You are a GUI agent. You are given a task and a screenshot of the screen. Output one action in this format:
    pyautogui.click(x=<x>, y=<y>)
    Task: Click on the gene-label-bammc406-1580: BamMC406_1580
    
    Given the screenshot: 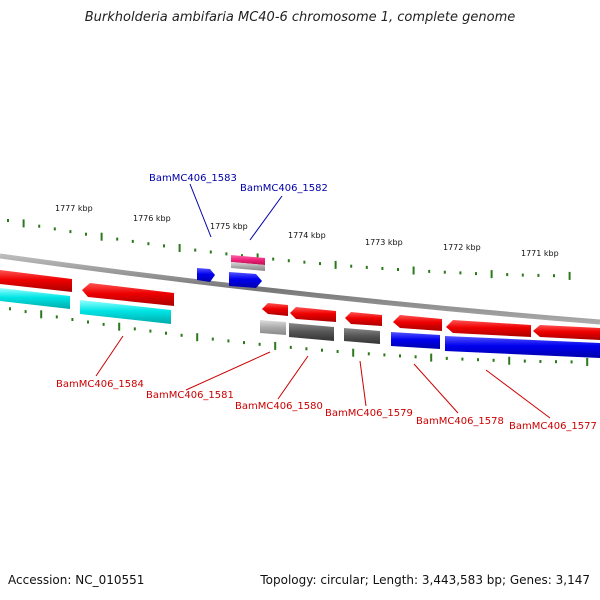 What is the action you would take?
    pyautogui.click(x=279, y=406)
    